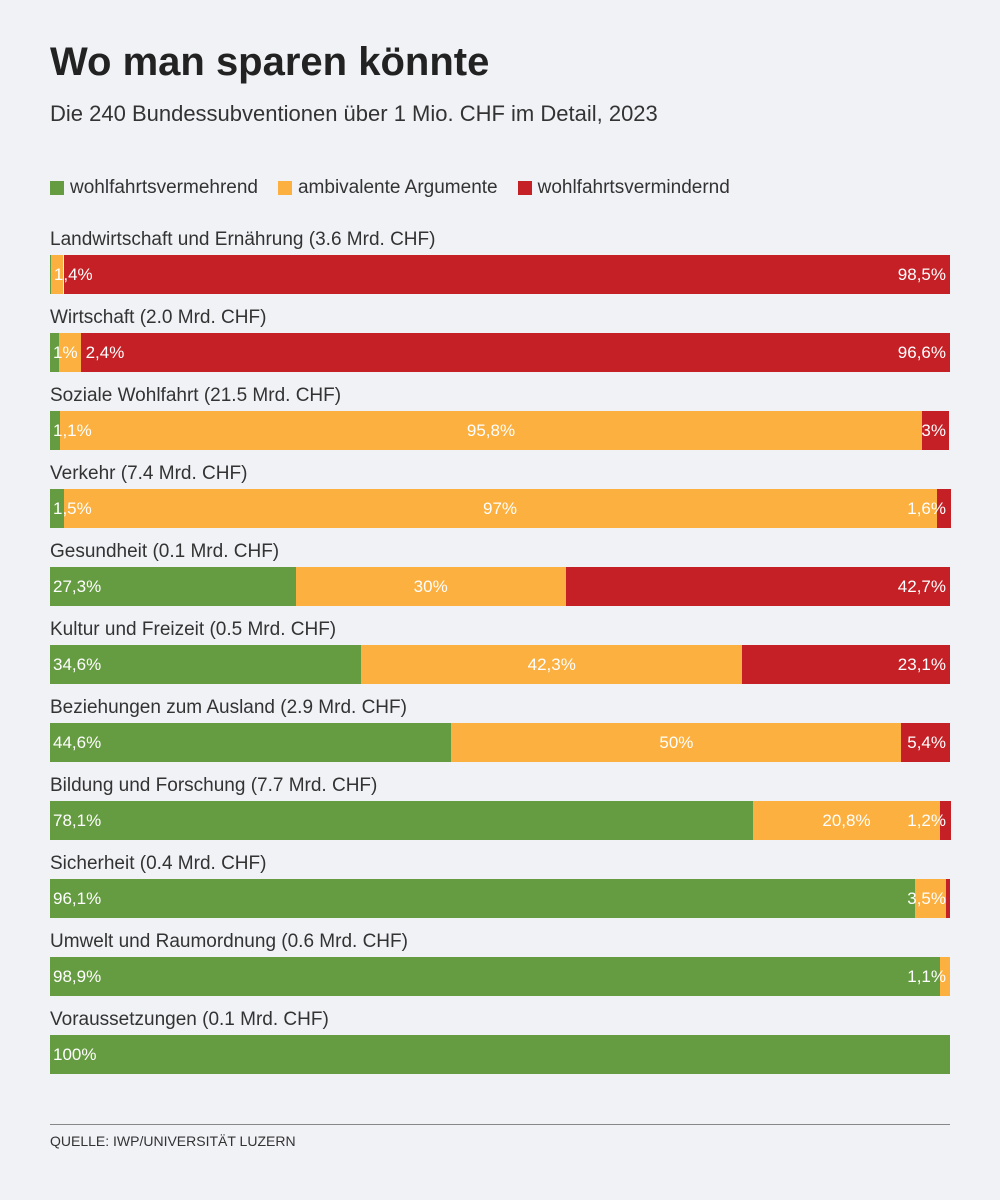  Describe the element at coordinates (397, 187) in the screenshot. I see `legend-label: ambivalente Argumente` at that location.